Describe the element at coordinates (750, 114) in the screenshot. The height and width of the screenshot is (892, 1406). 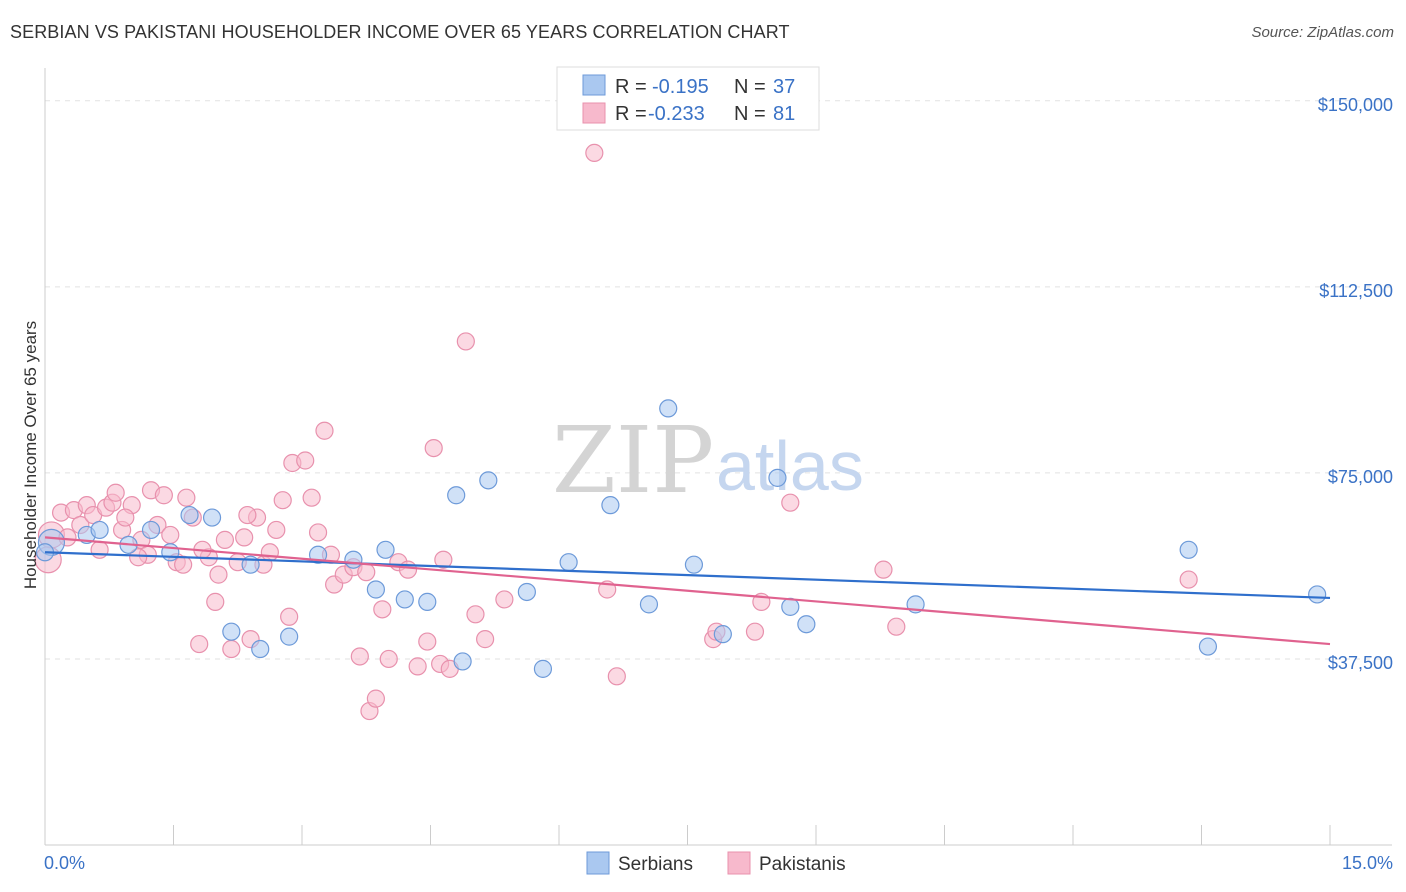
I see `legend-n-label-pakistanis: N =` at that location.